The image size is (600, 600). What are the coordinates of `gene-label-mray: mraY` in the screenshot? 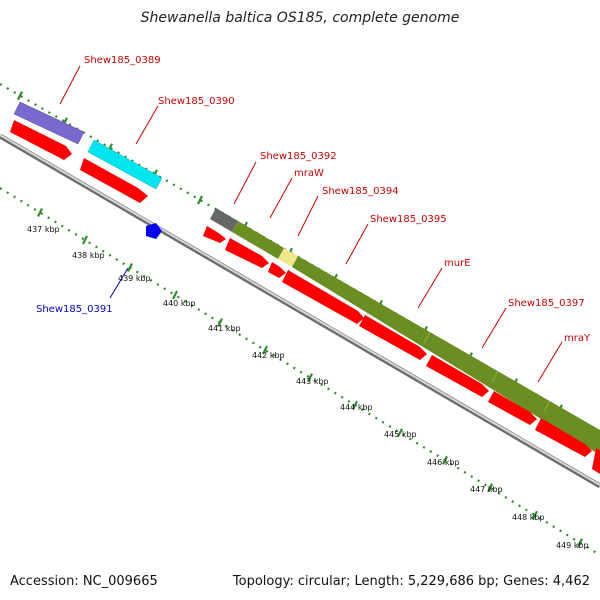 It's located at (577, 338).